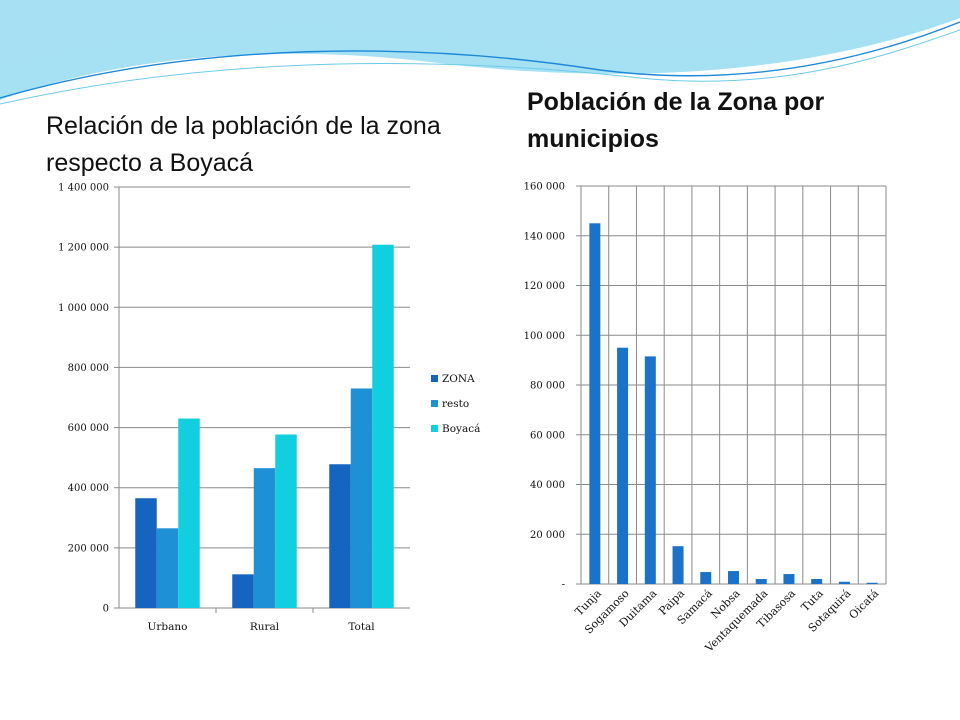 This screenshot has width=960, height=720. I want to click on y-tick-label: 20 000, so click(547, 535).